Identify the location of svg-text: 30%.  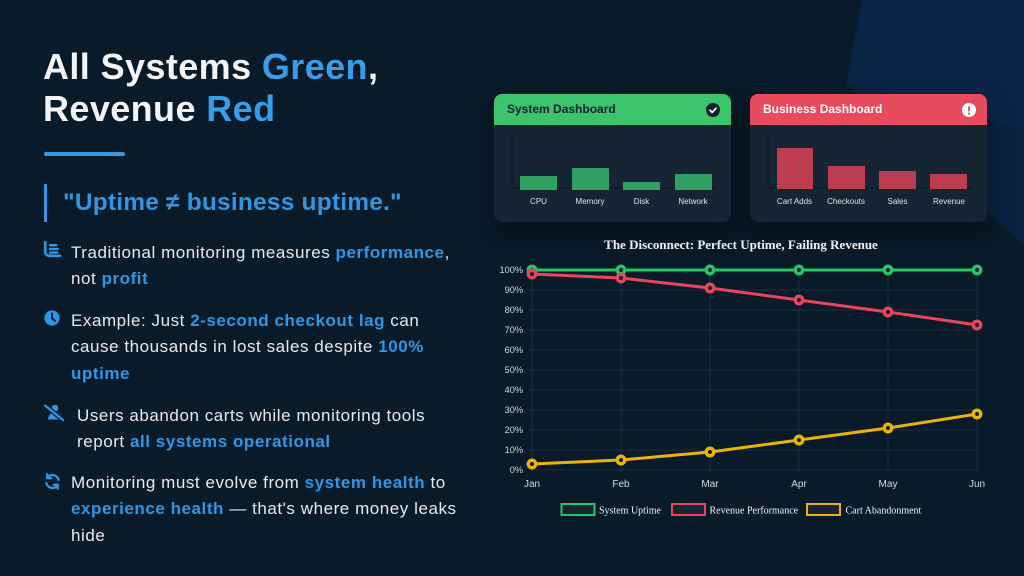
(514, 410).